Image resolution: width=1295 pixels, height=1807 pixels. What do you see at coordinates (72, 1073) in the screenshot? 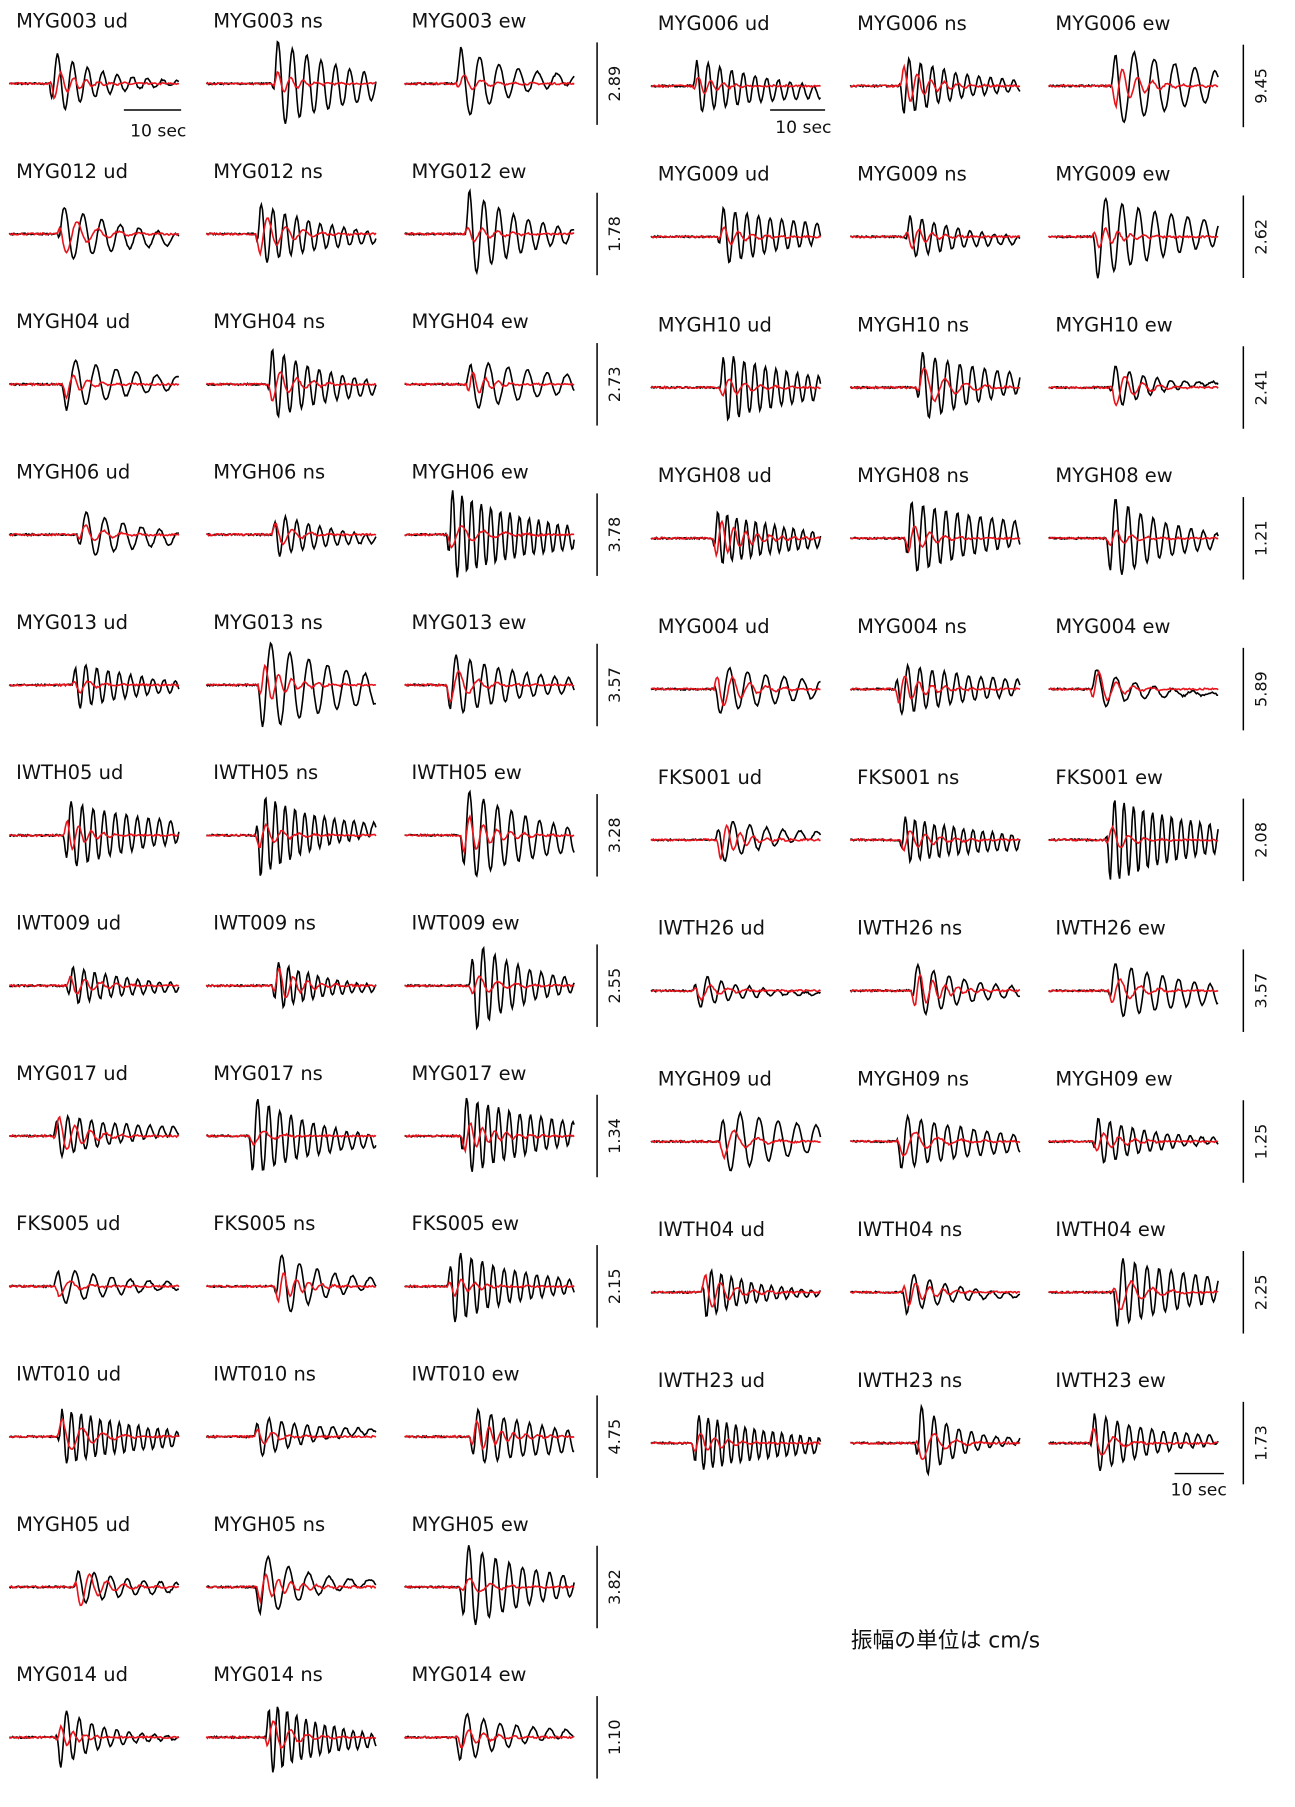
I see `panel-label: MYG017 ud` at bounding box center [72, 1073].